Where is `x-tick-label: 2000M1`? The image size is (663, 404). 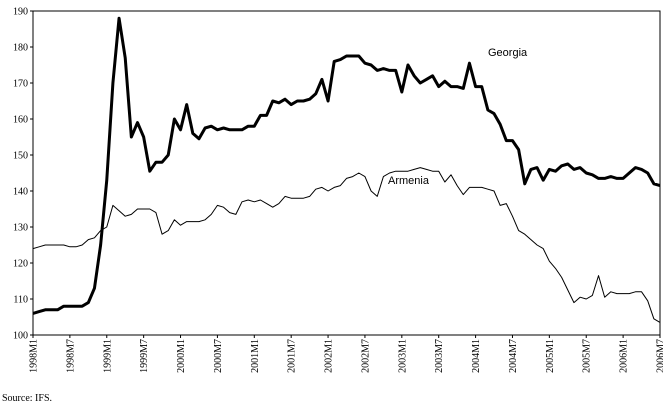
x-tick-label: 2000M1 is located at coordinates (181, 356).